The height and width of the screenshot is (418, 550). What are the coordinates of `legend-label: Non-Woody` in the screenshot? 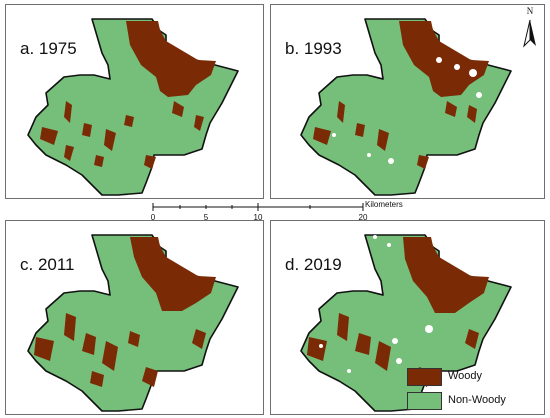 It's located at (477, 400).